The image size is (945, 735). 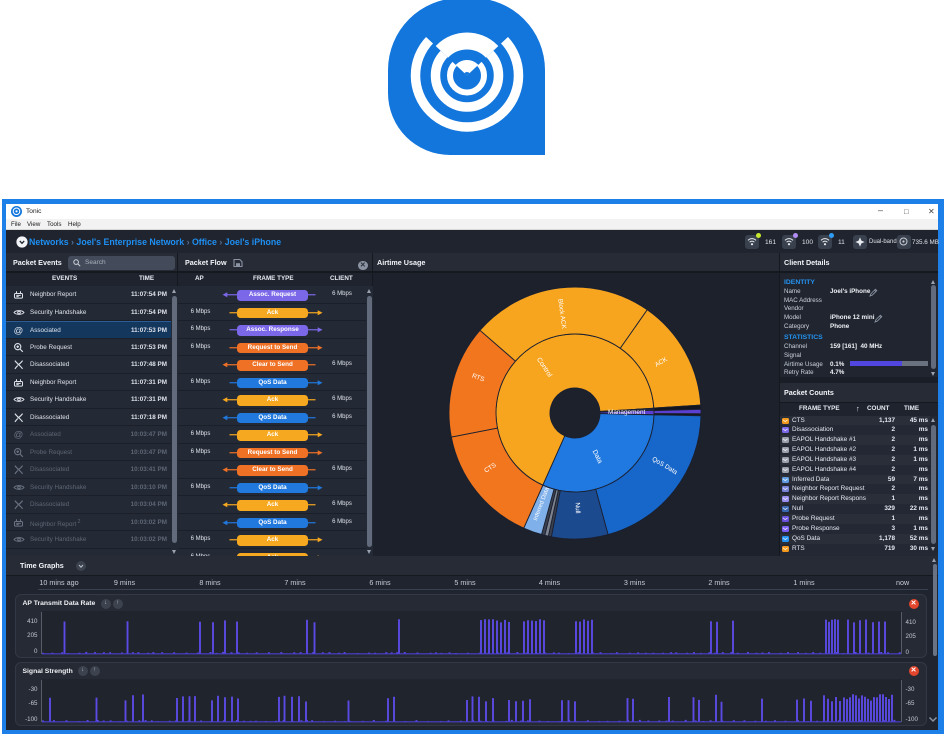 I want to click on svg-text: RTS, so click(x=478, y=378).